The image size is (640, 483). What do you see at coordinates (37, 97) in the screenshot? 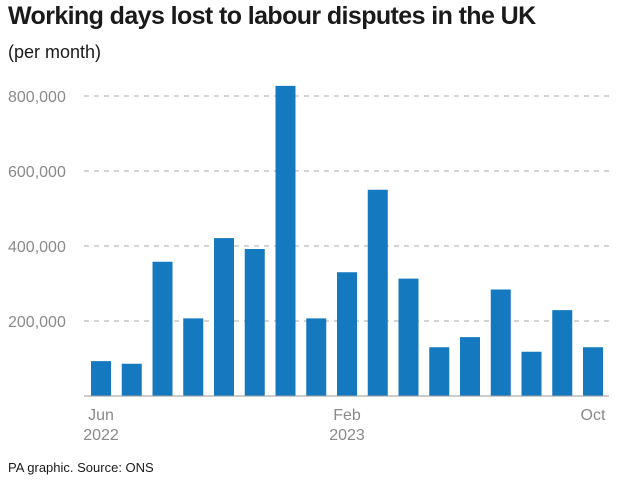
I see `y-tick-label: 800,000` at bounding box center [37, 97].